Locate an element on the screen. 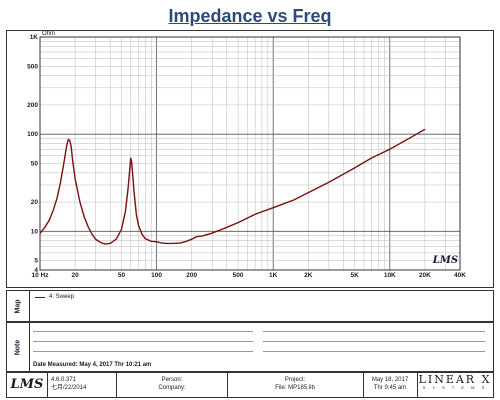 Image resolution: width=500 pixels, height=400 pixels. footer-logo-cell: LMS is located at coordinates (27, 385).